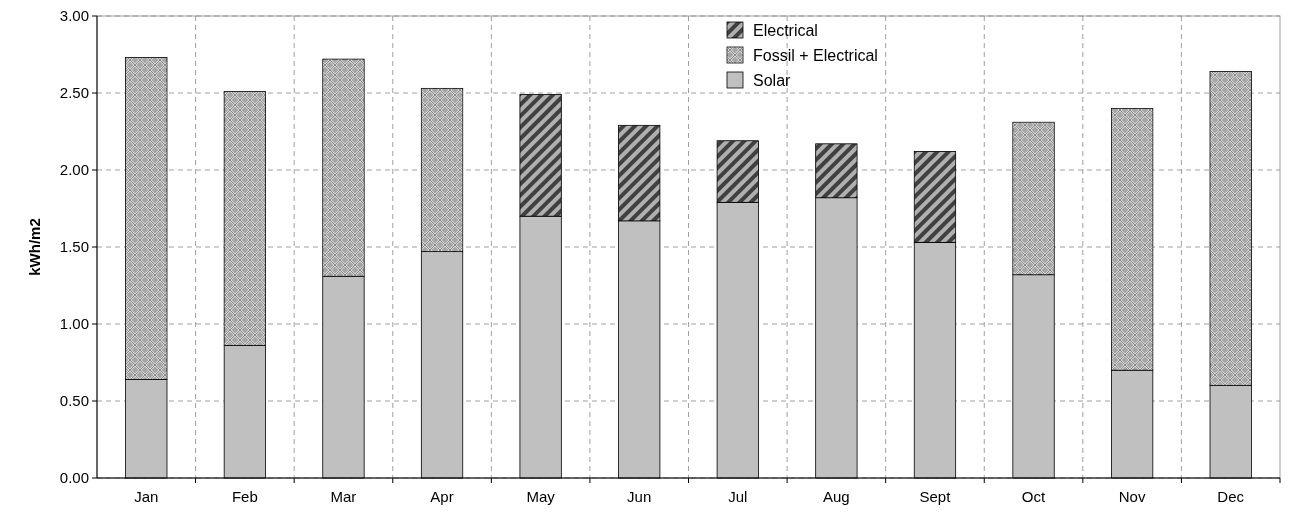  What do you see at coordinates (541, 496) in the screenshot?
I see `x-tick-label: May` at bounding box center [541, 496].